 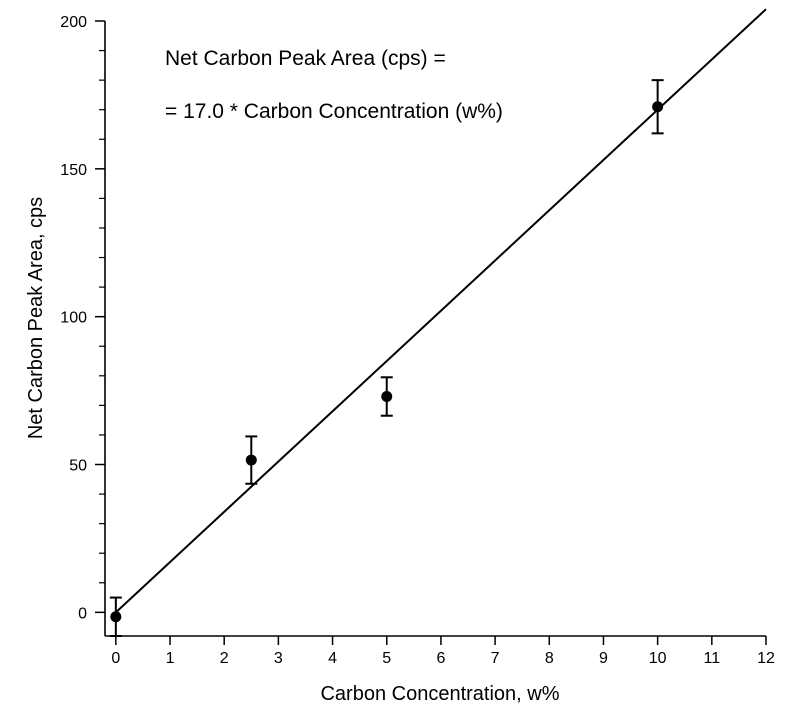 What do you see at coordinates (766, 658) in the screenshot?
I see `x-tick-label: 12` at bounding box center [766, 658].